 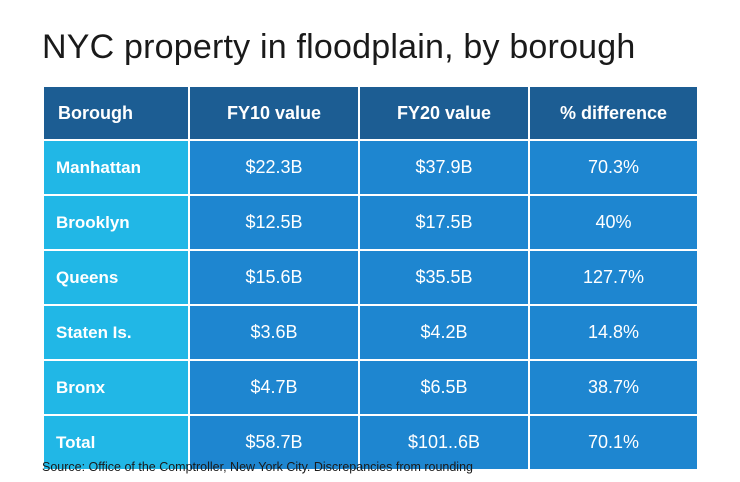 What do you see at coordinates (444, 167) in the screenshot?
I see `fy20-cell: $37.9B` at bounding box center [444, 167].